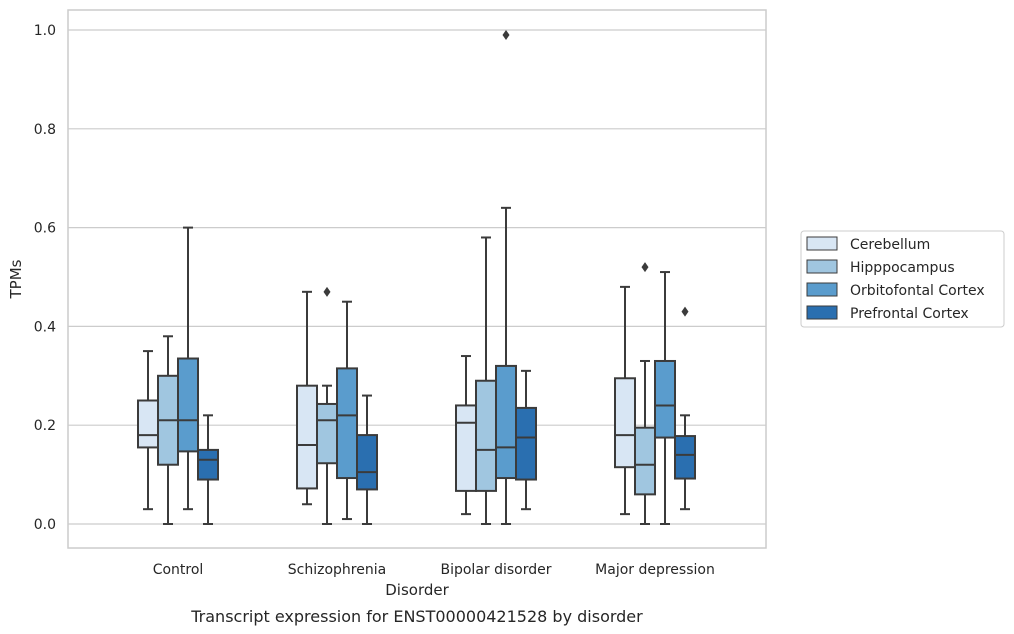 This screenshot has width=1014, height=634. What do you see at coordinates (45, 31) in the screenshot?
I see `y-tick-label: 1.0` at bounding box center [45, 31].